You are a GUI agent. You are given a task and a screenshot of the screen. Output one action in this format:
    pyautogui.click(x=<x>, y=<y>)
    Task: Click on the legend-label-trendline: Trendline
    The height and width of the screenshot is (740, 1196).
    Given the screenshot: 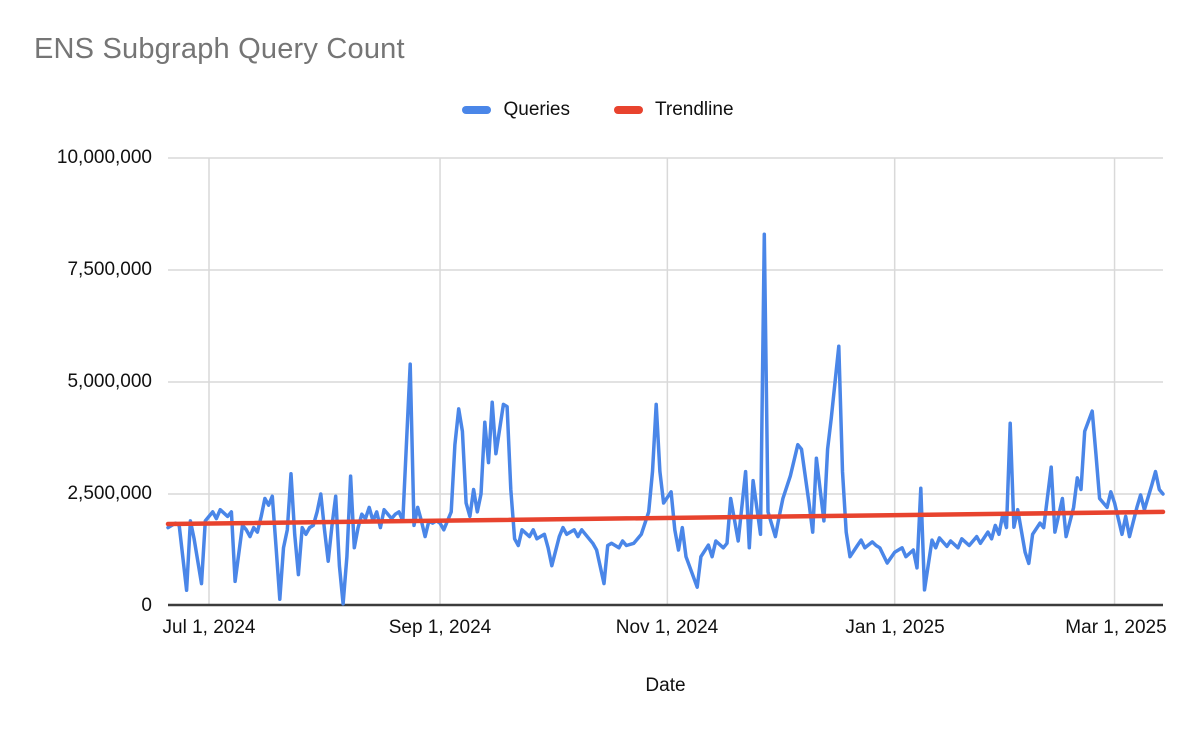 What is the action you would take?
    pyautogui.click(x=694, y=109)
    